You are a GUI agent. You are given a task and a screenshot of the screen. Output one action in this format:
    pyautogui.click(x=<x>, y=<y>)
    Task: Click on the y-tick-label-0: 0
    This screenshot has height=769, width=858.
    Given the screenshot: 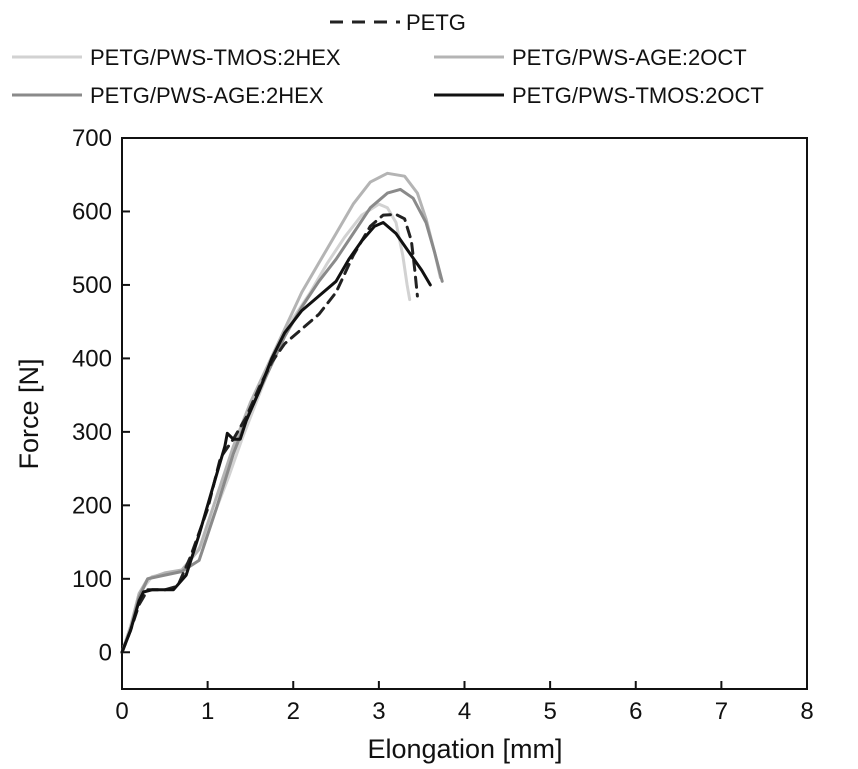 What is the action you would take?
    pyautogui.click(x=105, y=652)
    